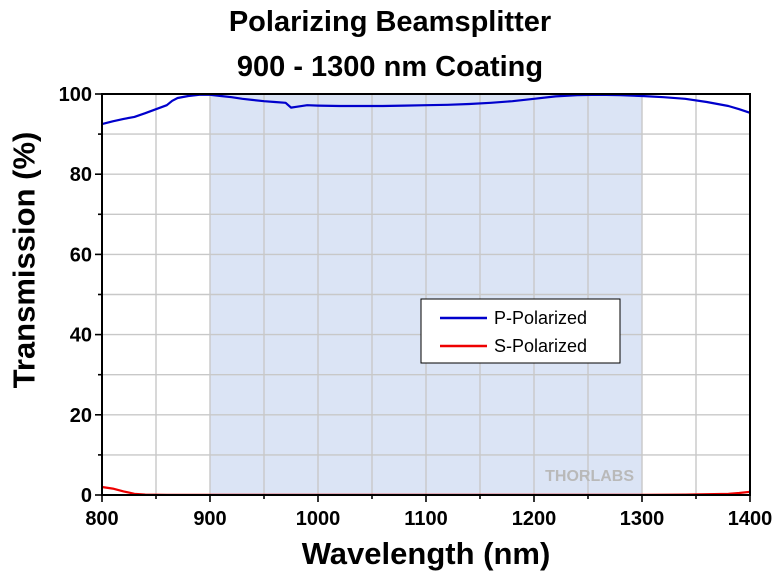  What do you see at coordinates (209, 519) in the screenshot?
I see `x-tick-label: 900` at bounding box center [209, 519].